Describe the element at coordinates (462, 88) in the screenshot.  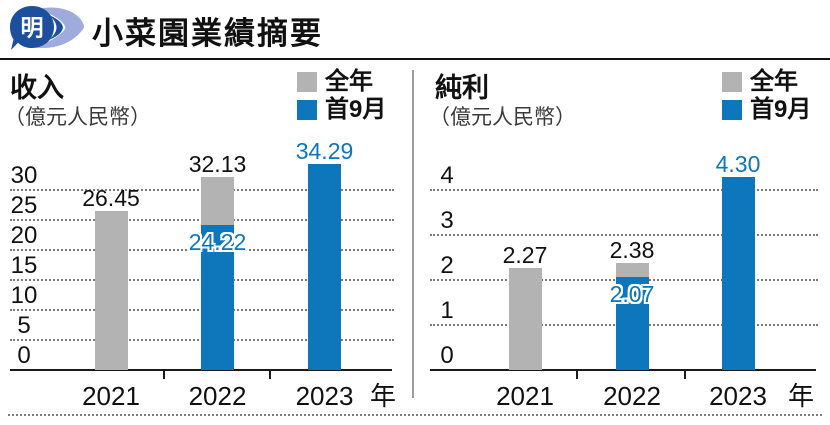
I see `profit-chart-title: 純利` at that location.